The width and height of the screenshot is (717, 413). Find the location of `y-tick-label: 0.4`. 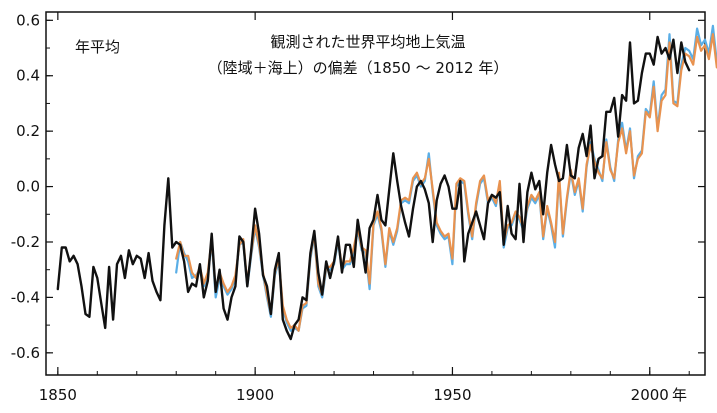

y-tick-label: 0.4 is located at coordinates (28, 76).